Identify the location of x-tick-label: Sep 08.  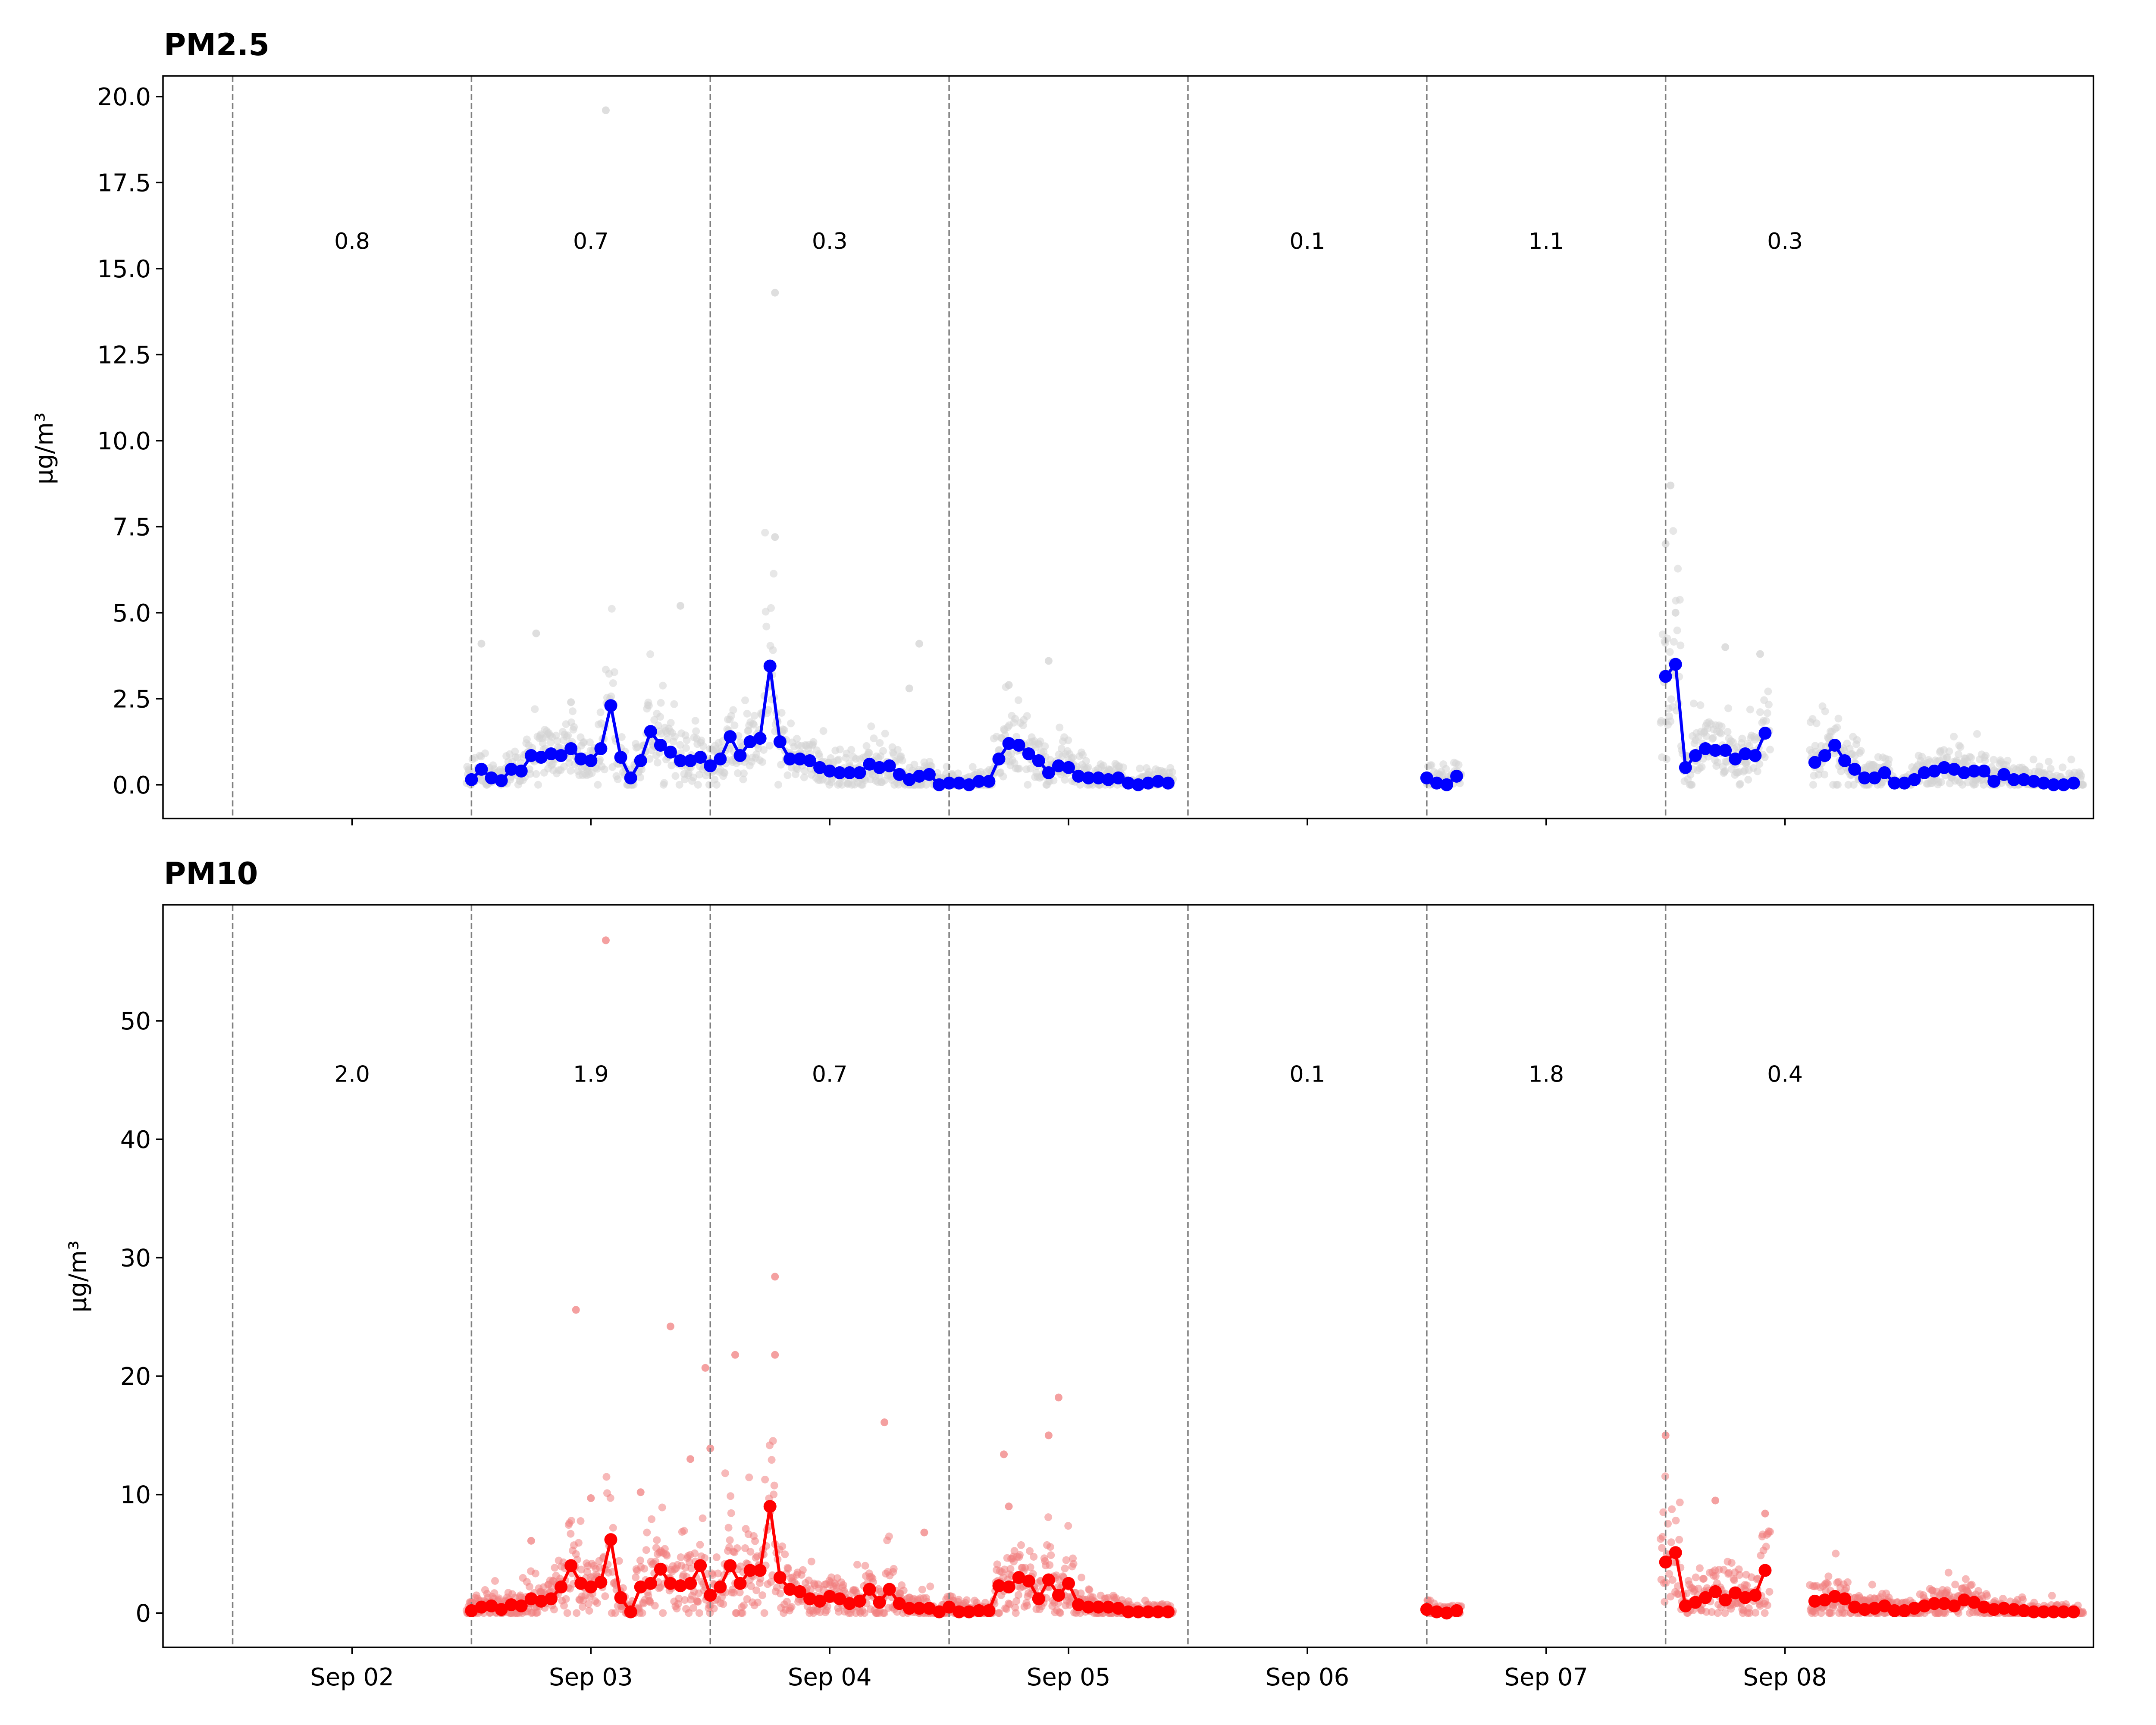
(1785, 1677).